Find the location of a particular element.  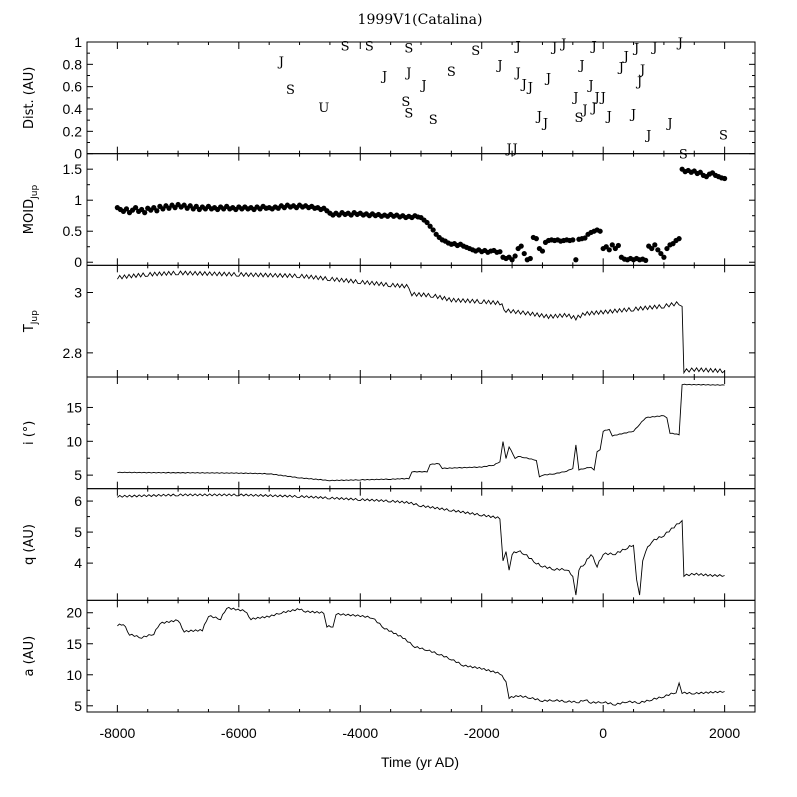

y-tick-label: 2.8 is located at coordinates (73, 353).